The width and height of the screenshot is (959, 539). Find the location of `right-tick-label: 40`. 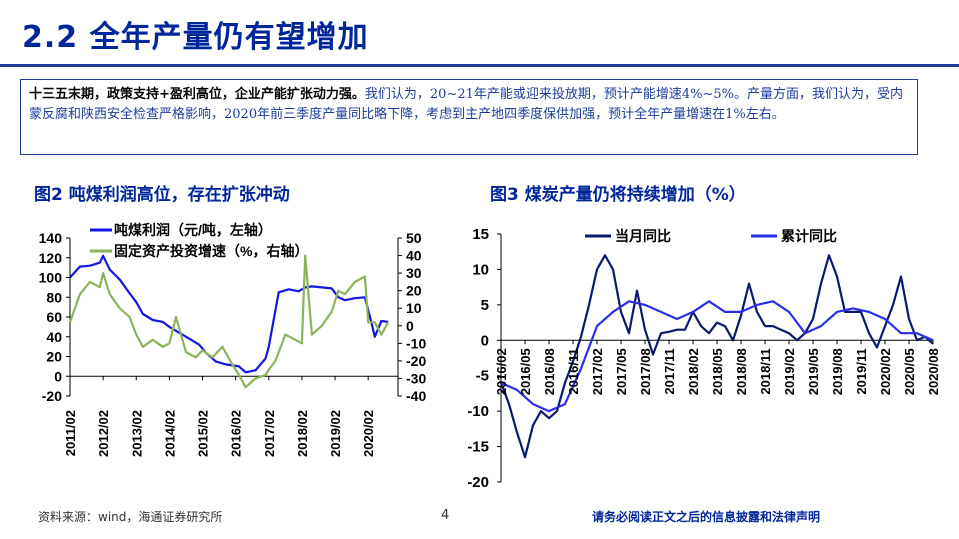

right-tick-label: 40 is located at coordinates (414, 256).